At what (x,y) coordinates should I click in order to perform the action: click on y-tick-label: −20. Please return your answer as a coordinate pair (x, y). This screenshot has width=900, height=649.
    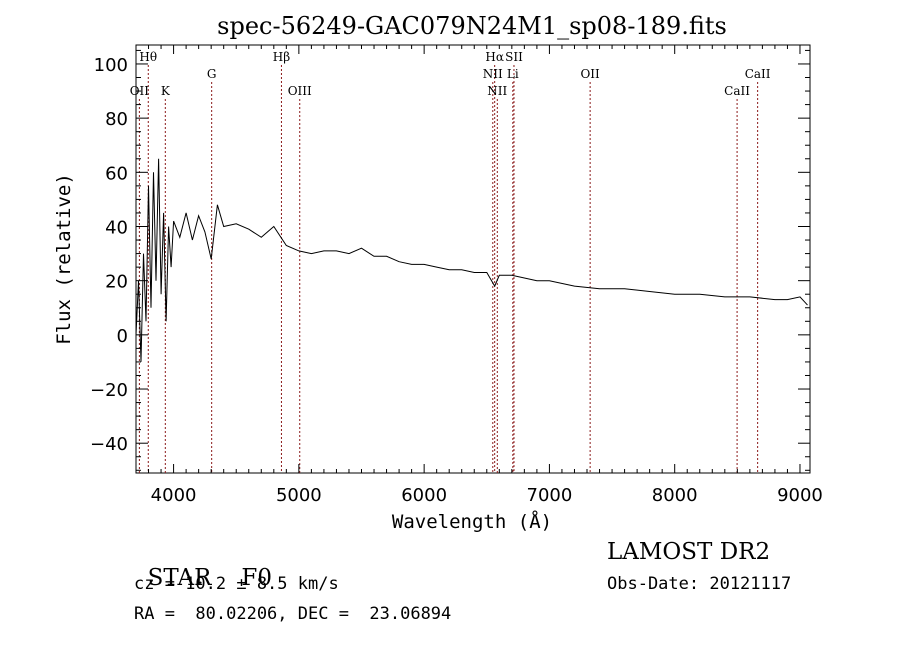
    Looking at the image, I should click on (109, 390).